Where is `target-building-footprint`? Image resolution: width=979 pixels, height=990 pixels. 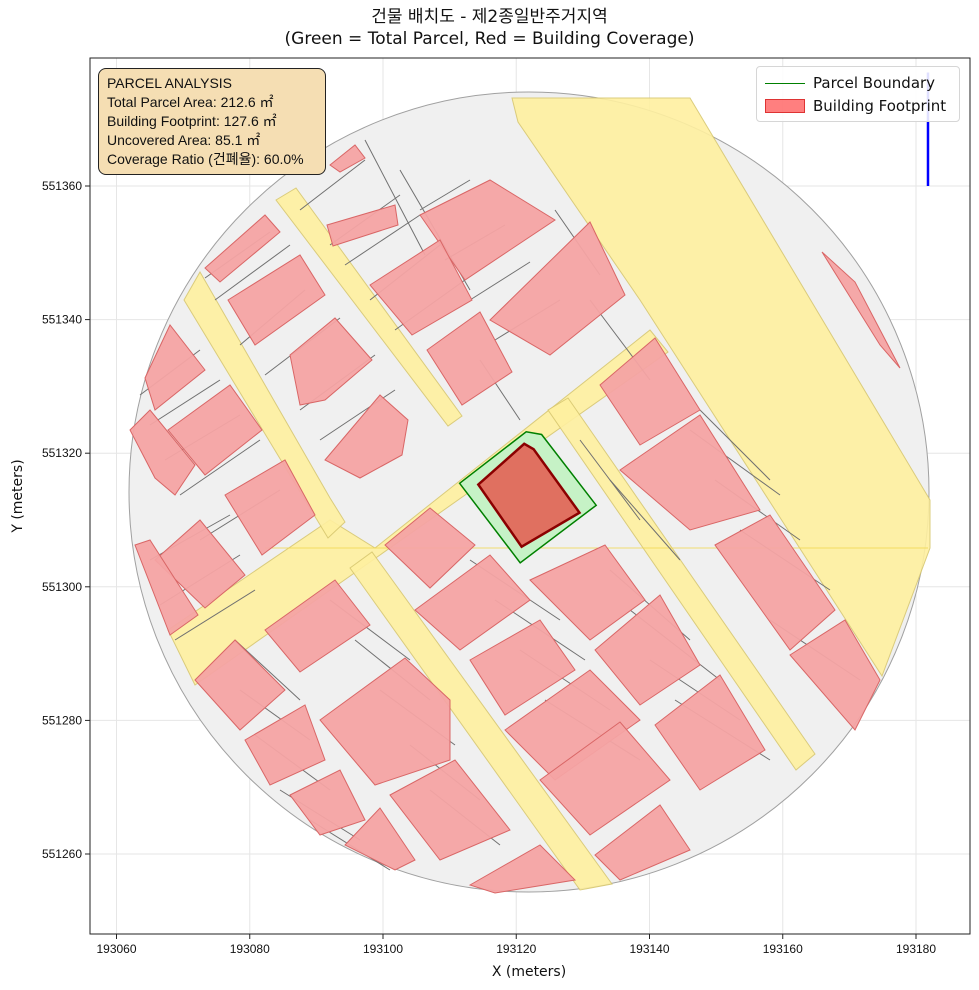
target-building-footprint is located at coordinates (529, 495).